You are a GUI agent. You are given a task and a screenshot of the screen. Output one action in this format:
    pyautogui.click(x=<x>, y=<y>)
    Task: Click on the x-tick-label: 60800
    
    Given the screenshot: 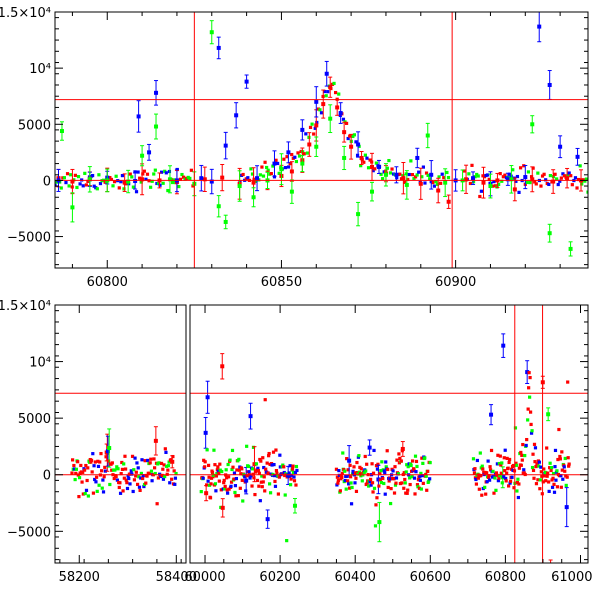 What is the action you would take?
    pyautogui.click(x=107, y=282)
    